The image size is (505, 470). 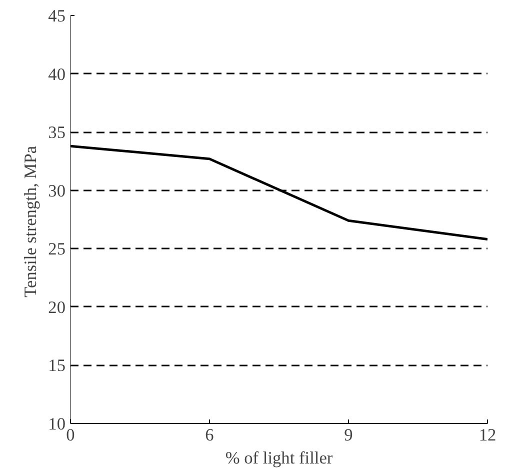 What do you see at coordinates (57, 16) in the screenshot?
I see `y-tick-label: 45` at bounding box center [57, 16].